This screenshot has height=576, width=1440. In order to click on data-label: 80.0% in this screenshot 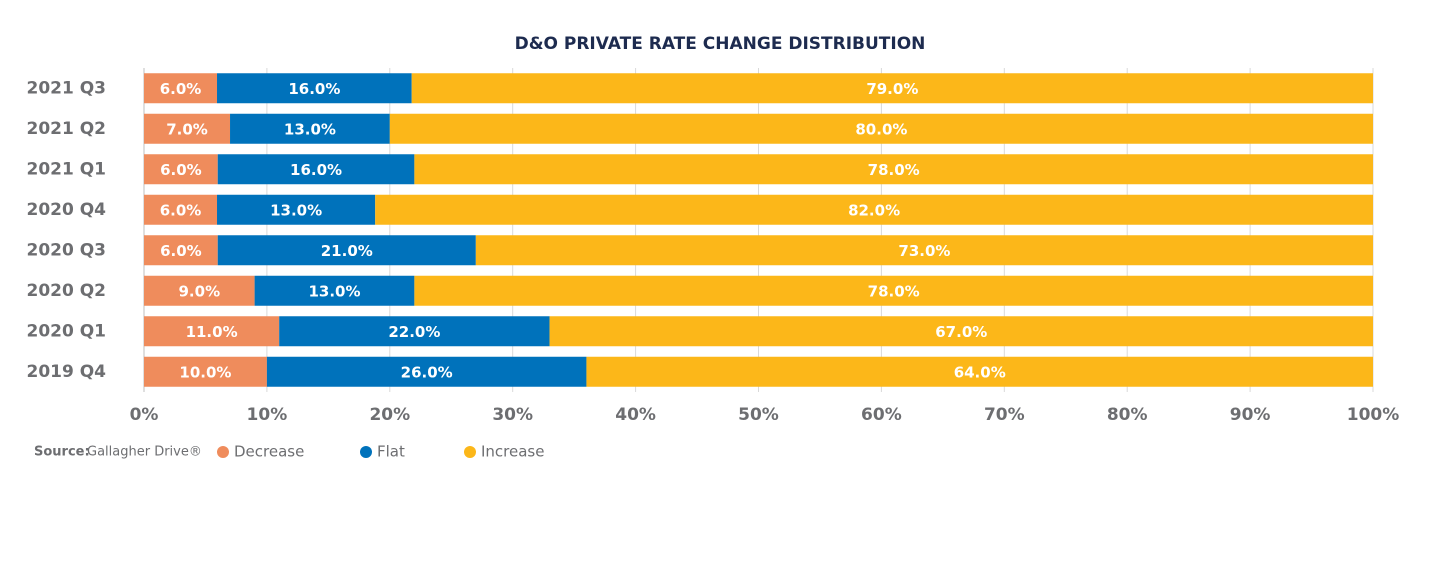, I will do `click(881, 129)`.